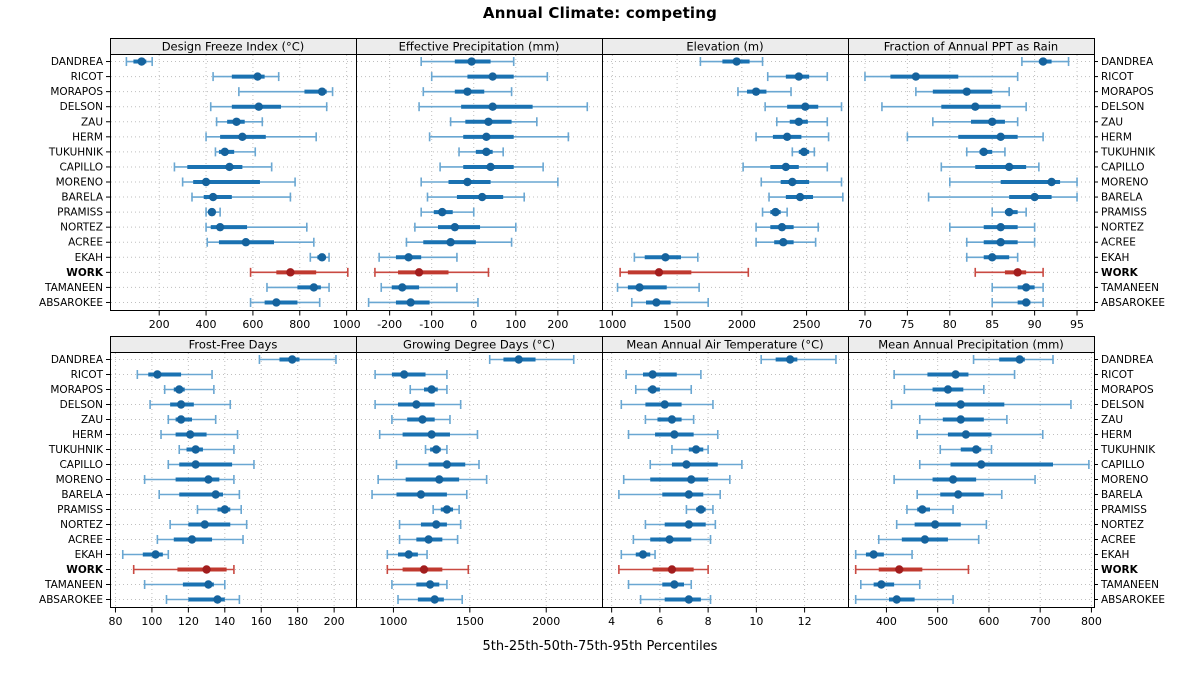 This screenshot has height=675, width=1200. Describe the element at coordinates (115, 621) in the screenshot. I see `x-tick-label: 80` at that location.